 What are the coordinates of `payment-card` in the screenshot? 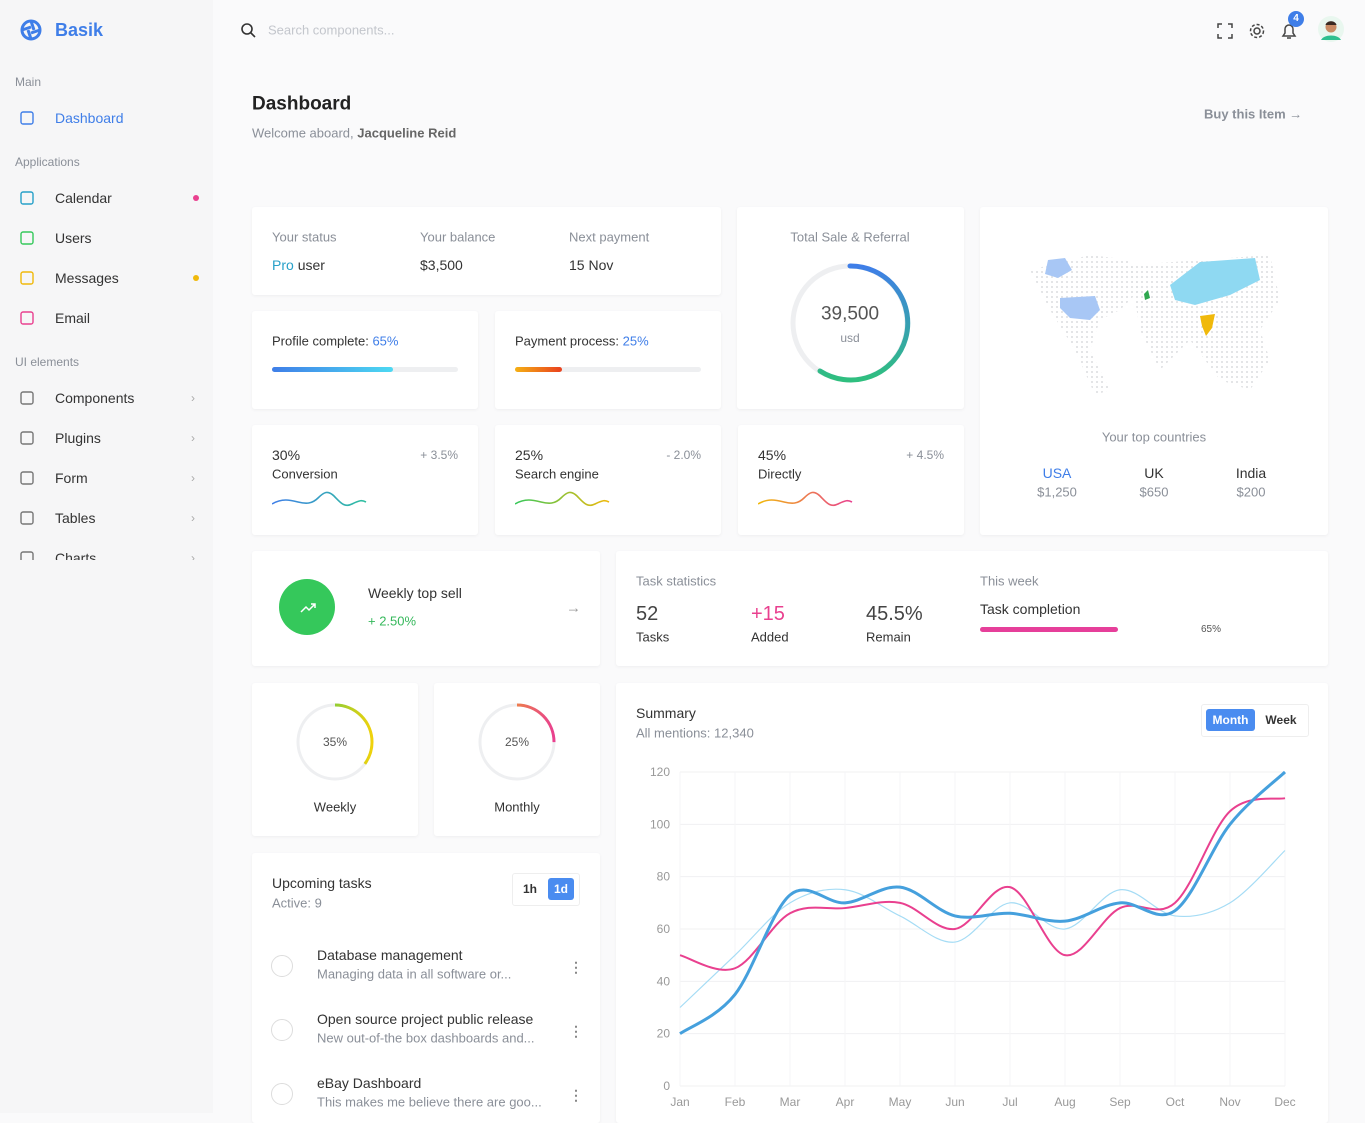 It's located at (608, 360).